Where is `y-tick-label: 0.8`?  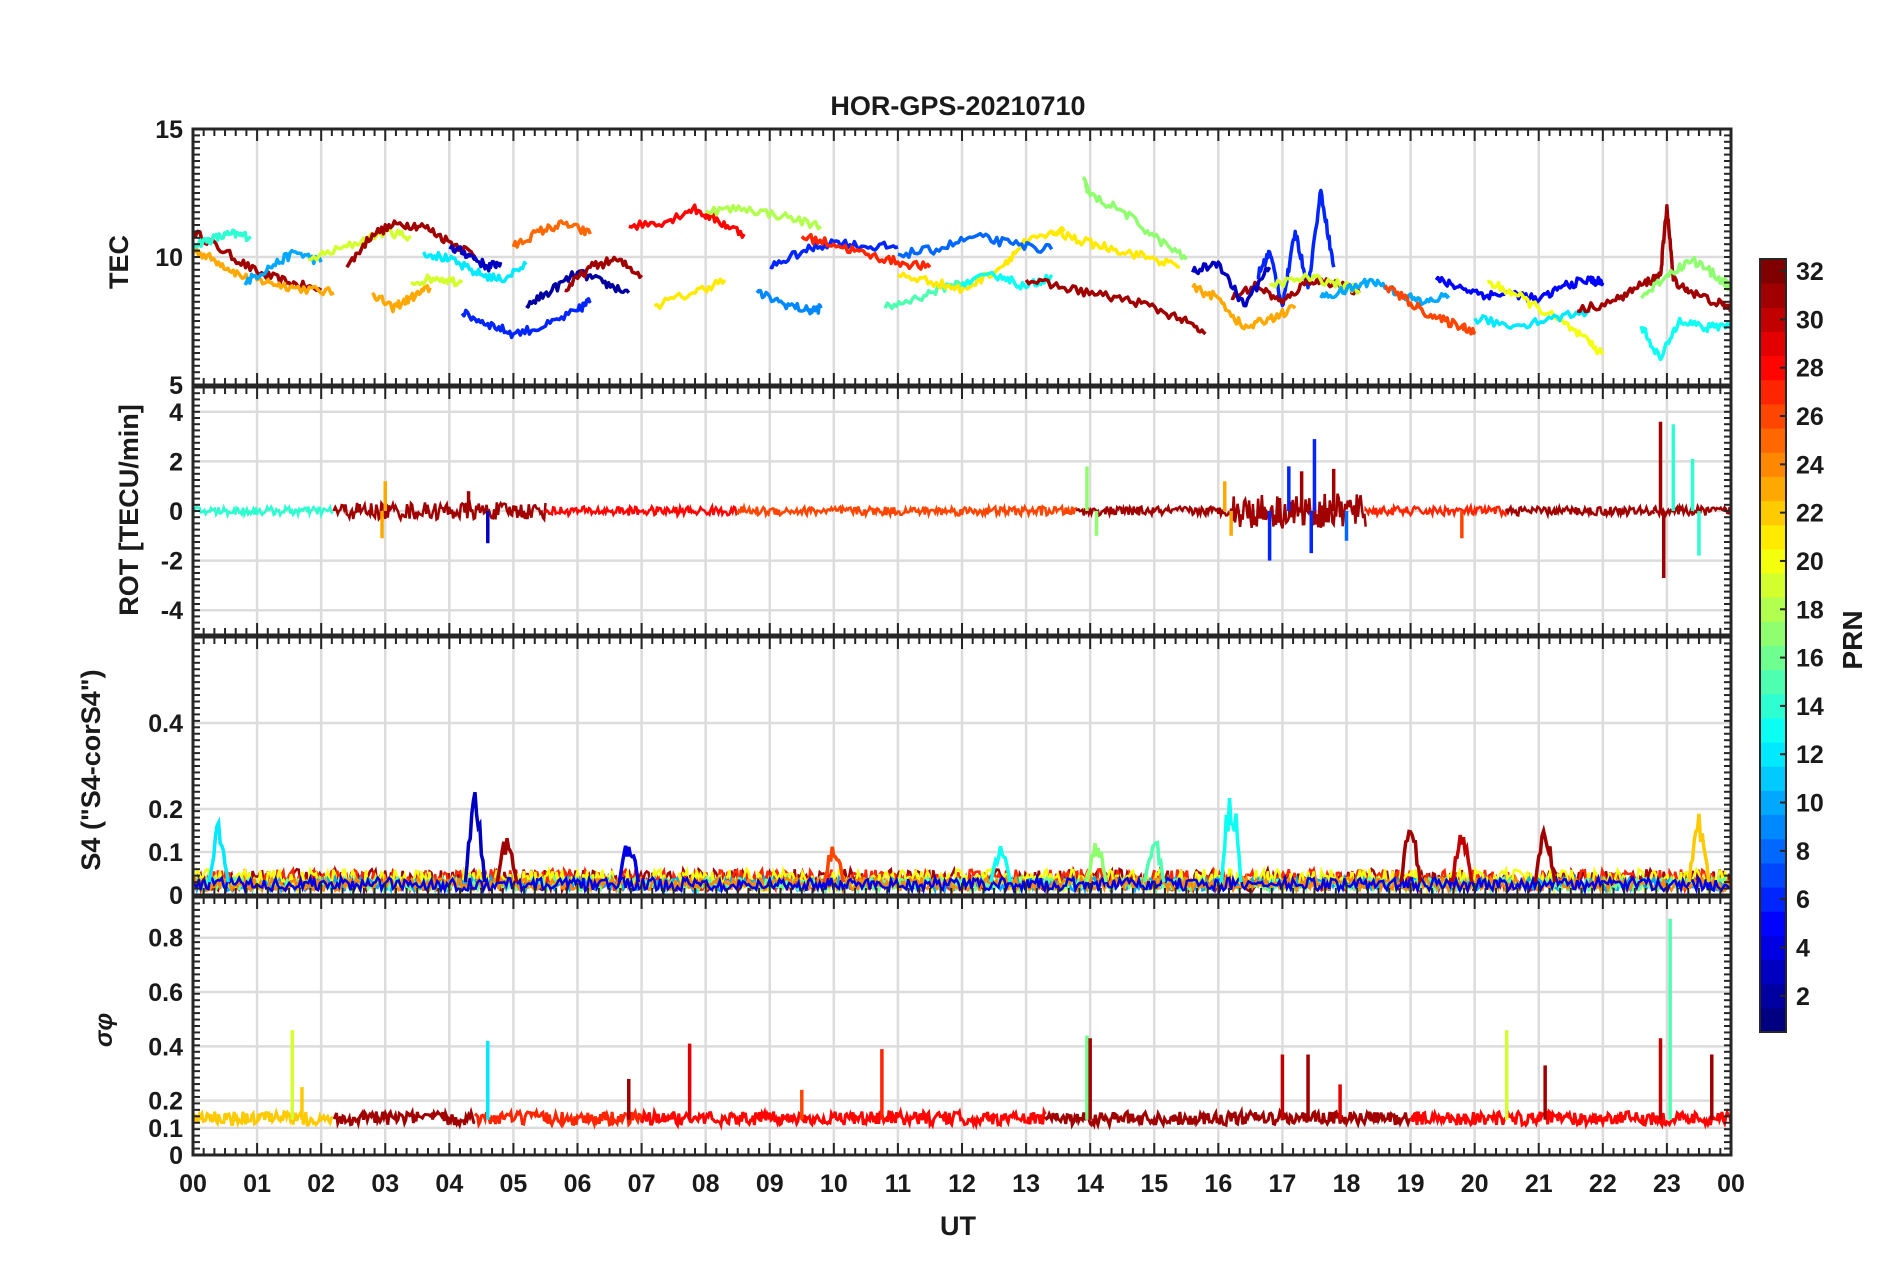
y-tick-label: 0.8 is located at coordinates (165, 939).